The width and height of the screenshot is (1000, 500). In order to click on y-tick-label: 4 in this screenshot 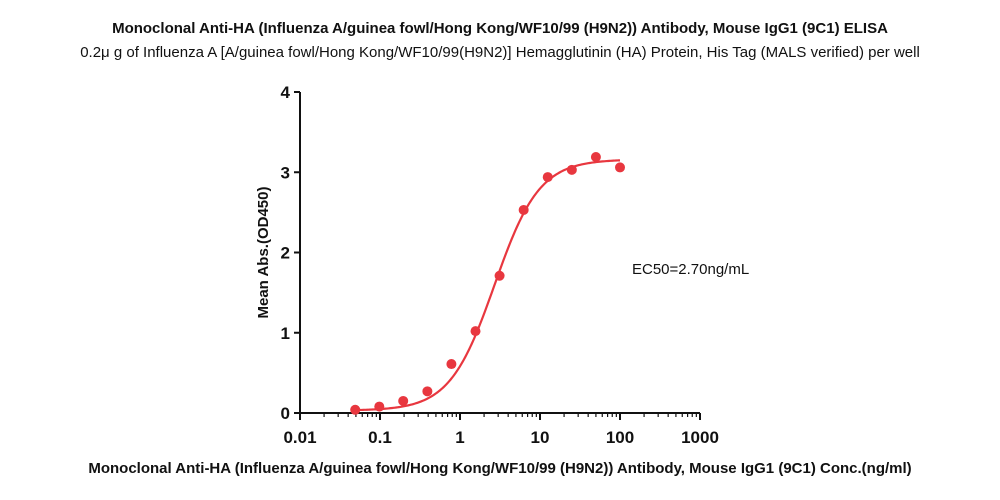, I will do `click(286, 92)`.